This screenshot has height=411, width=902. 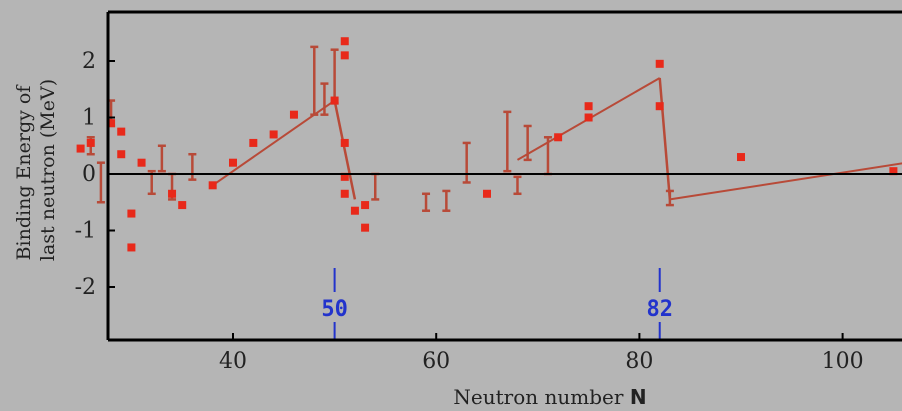 What do you see at coordinates (785, 181) in the screenshot?
I see `trend-segment` at bounding box center [785, 181].